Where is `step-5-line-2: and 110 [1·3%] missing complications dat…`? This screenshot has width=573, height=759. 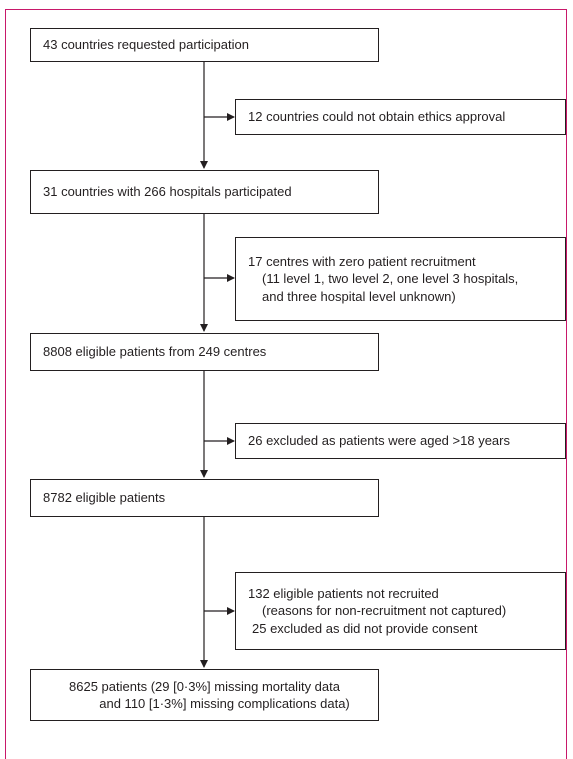 step-5-line-2: and 110 [1·3%] missing complications dat… is located at coordinates (224, 703).